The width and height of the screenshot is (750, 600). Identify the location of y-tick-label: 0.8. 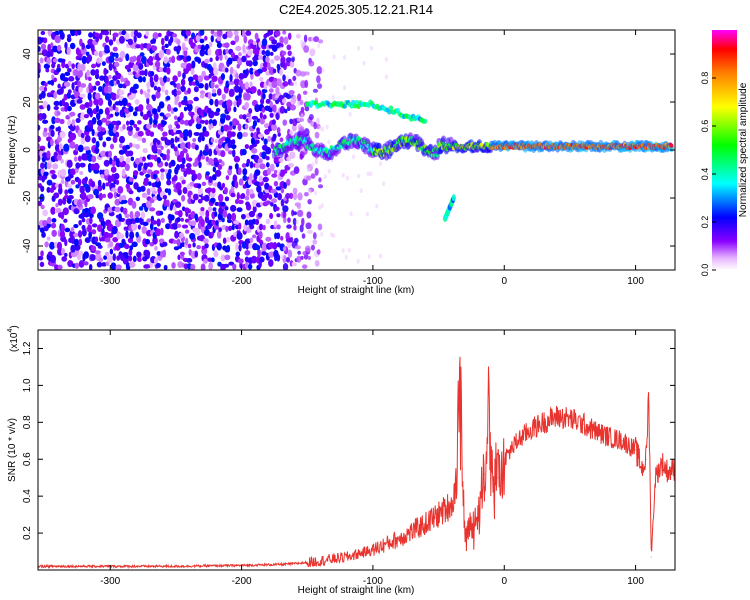
(27, 422).